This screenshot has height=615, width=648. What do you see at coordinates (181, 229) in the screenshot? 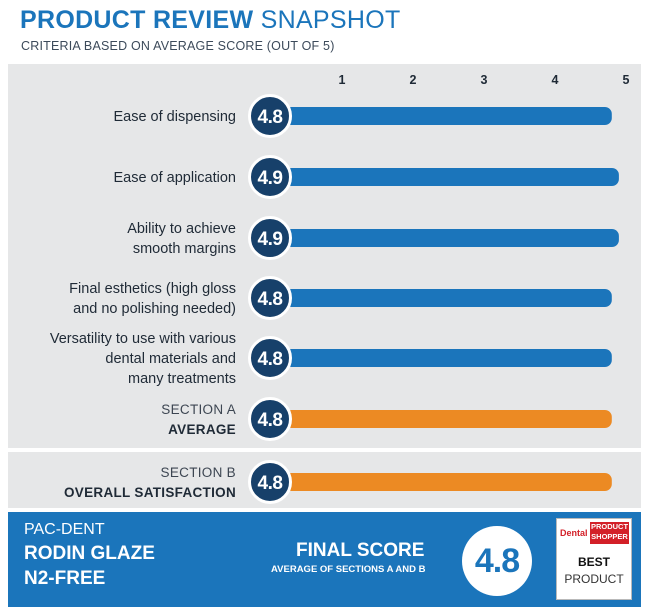
I see `category-label: Ability to achieve` at bounding box center [181, 229].